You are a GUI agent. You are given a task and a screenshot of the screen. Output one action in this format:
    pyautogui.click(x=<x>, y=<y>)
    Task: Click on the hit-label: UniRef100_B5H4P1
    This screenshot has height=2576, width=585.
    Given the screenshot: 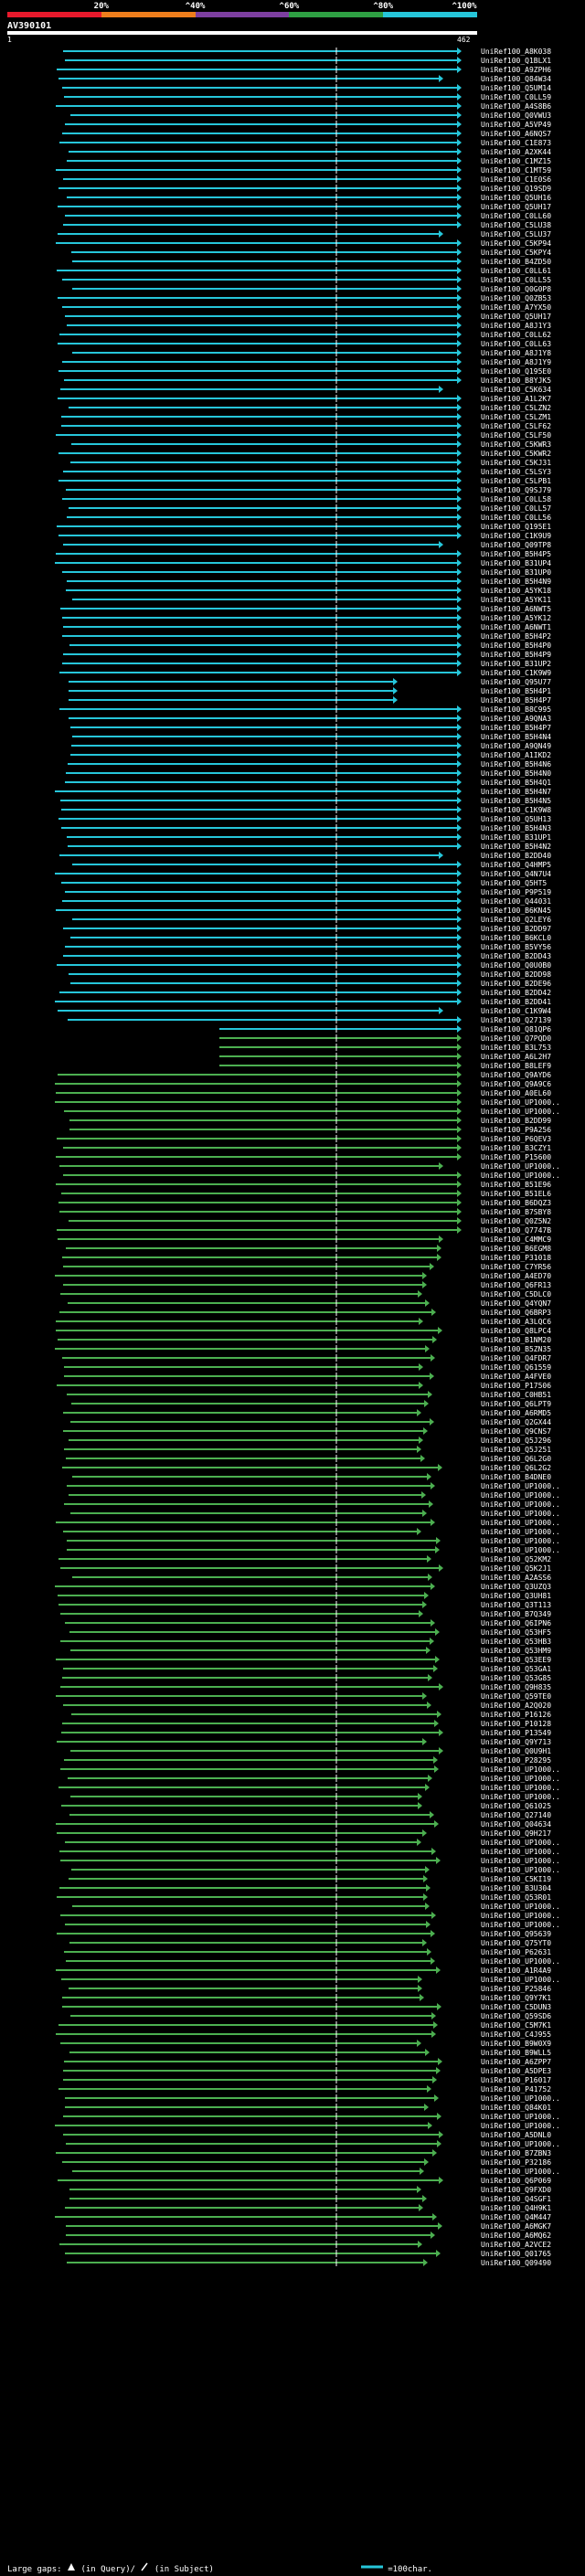 What is the action you would take?
    pyautogui.click(x=516, y=691)
    